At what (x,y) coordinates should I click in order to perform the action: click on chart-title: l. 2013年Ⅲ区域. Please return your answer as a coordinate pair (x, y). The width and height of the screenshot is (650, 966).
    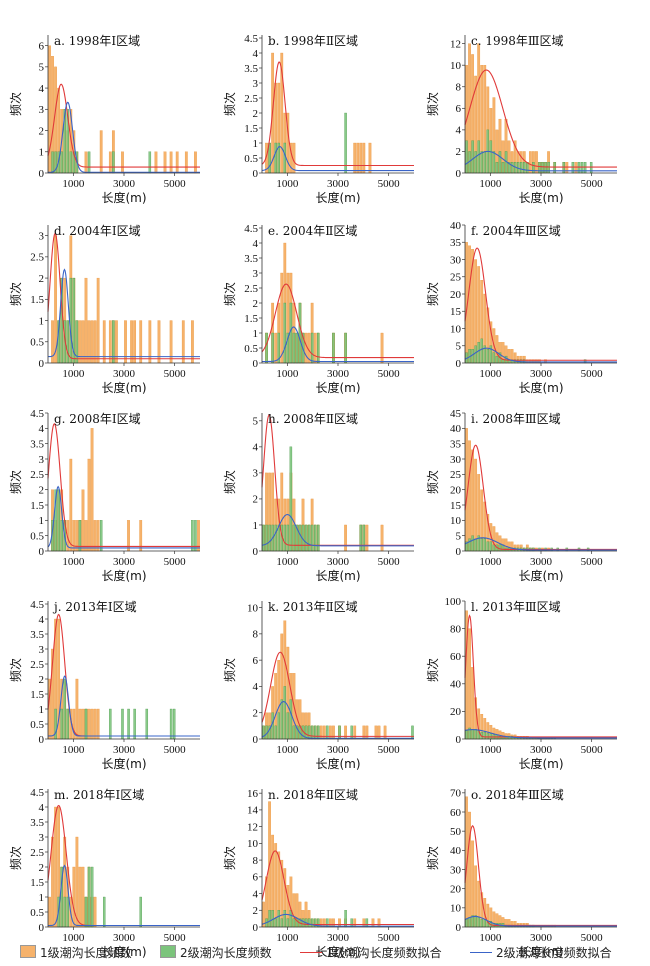
    Looking at the image, I should click on (516, 607).